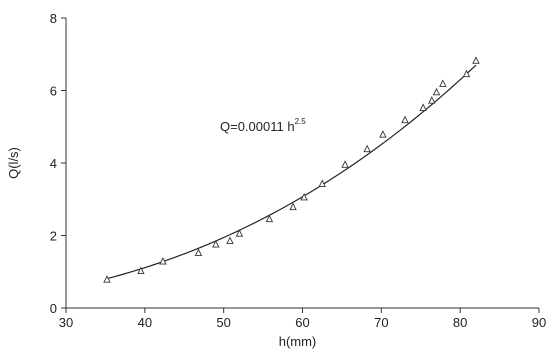  I want to click on x-tick-label: 80, so click(460, 322).